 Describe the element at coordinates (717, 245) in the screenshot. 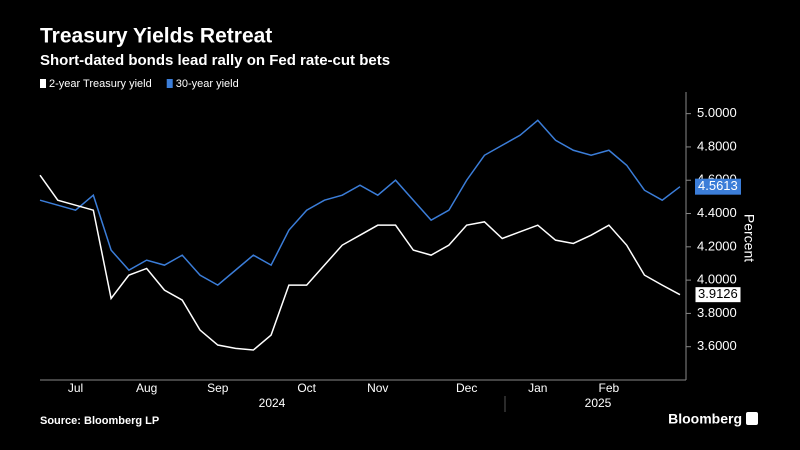

I see `y-tick-label: 4.2000` at that location.